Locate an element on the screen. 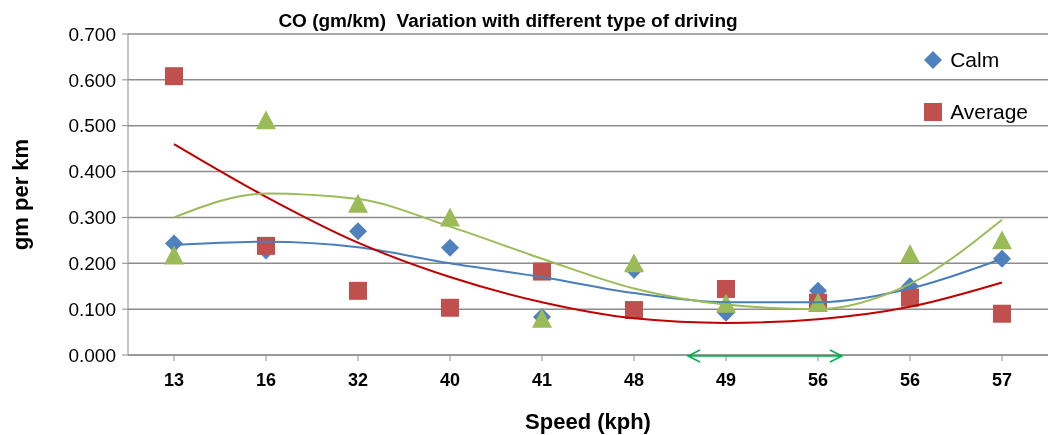 Image resolution: width=1048 pixels, height=435 pixels. y-tick-label: 0.200 is located at coordinates (92, 264).